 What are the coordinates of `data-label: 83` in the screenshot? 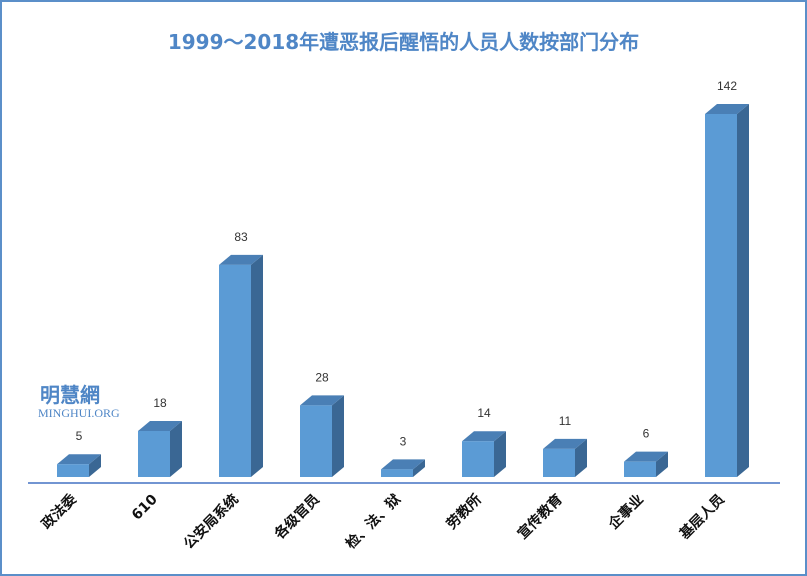 It's located at (241, 237).